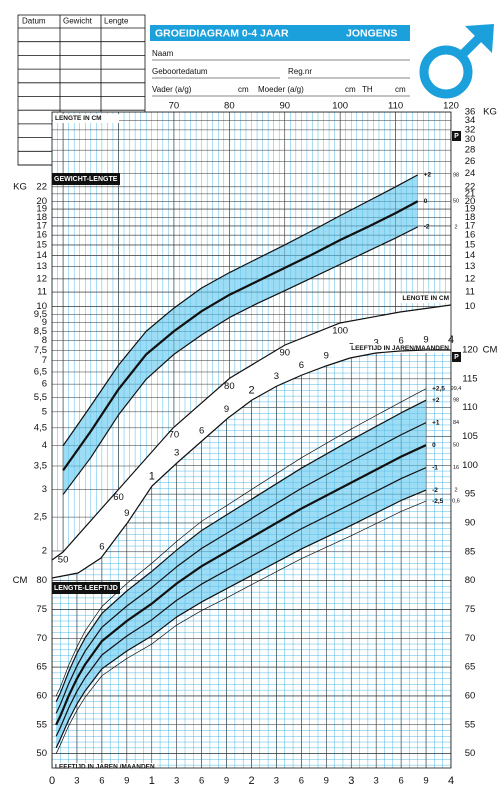 Image resolution: width=502 pixels, height=800 pixels. I want to click on y2-axis-unit: CM, so click(490, 350).